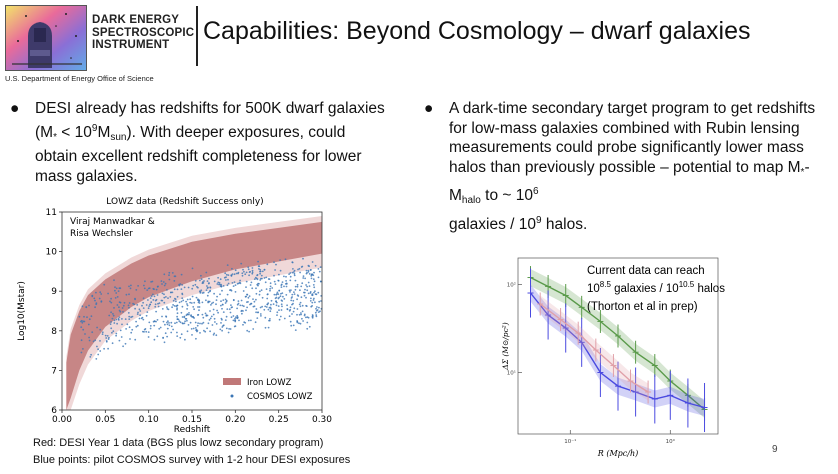 This screenshot has width=838, height=474. What do you see at coordinates (104, 132) in the screenshot?
I see `text-run: M` at bounding box center [104, 132].